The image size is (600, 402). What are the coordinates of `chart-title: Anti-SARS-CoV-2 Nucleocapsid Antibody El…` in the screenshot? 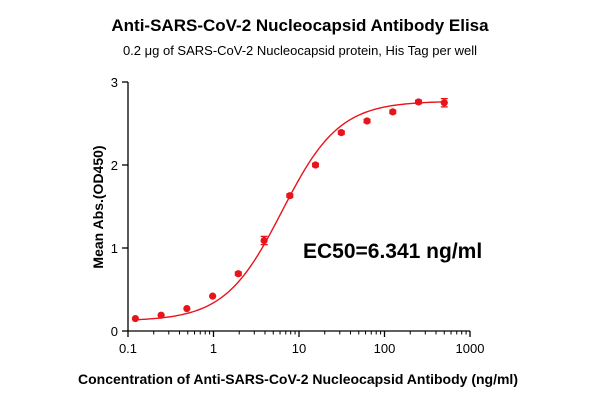 It's located at (300, 25).